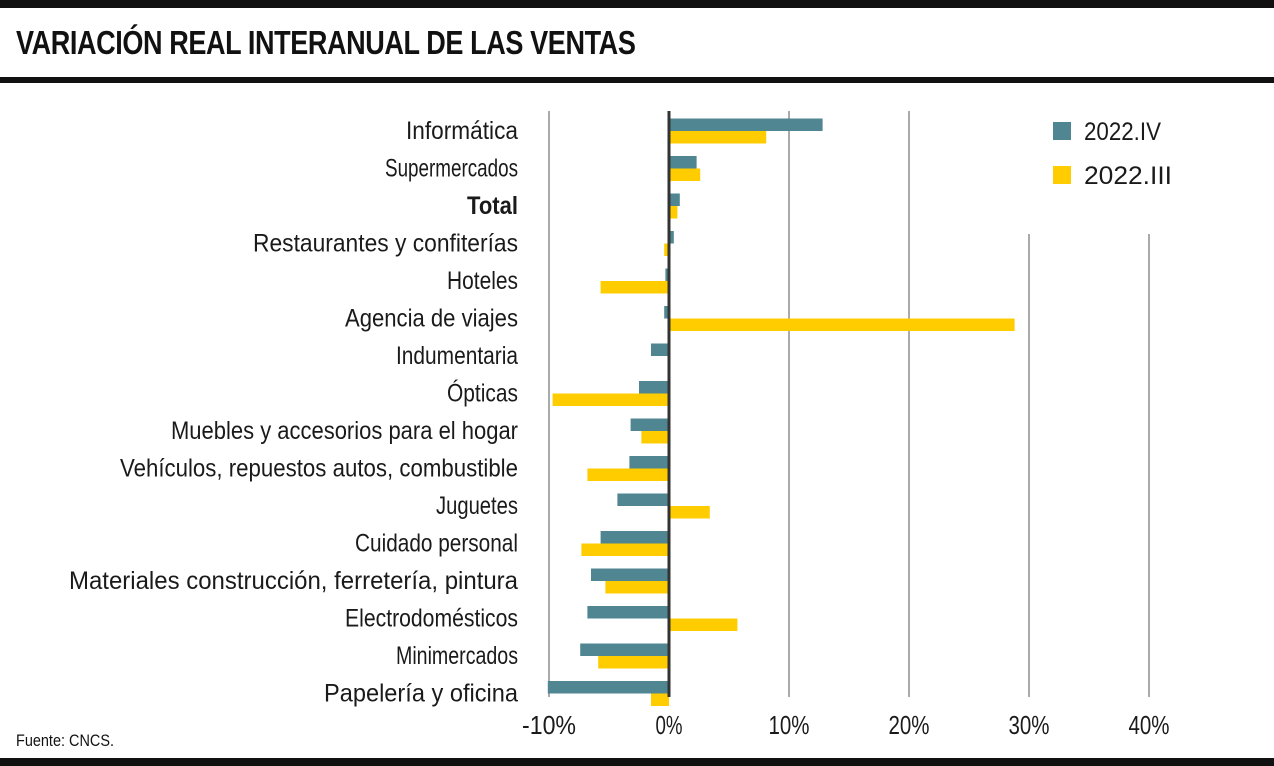 Image resolution: width=1274 pixels, height=766 pixels. Describe the element at coordinates (549, 725) in the screenshot. I see `tick-label: -10%` at that location.